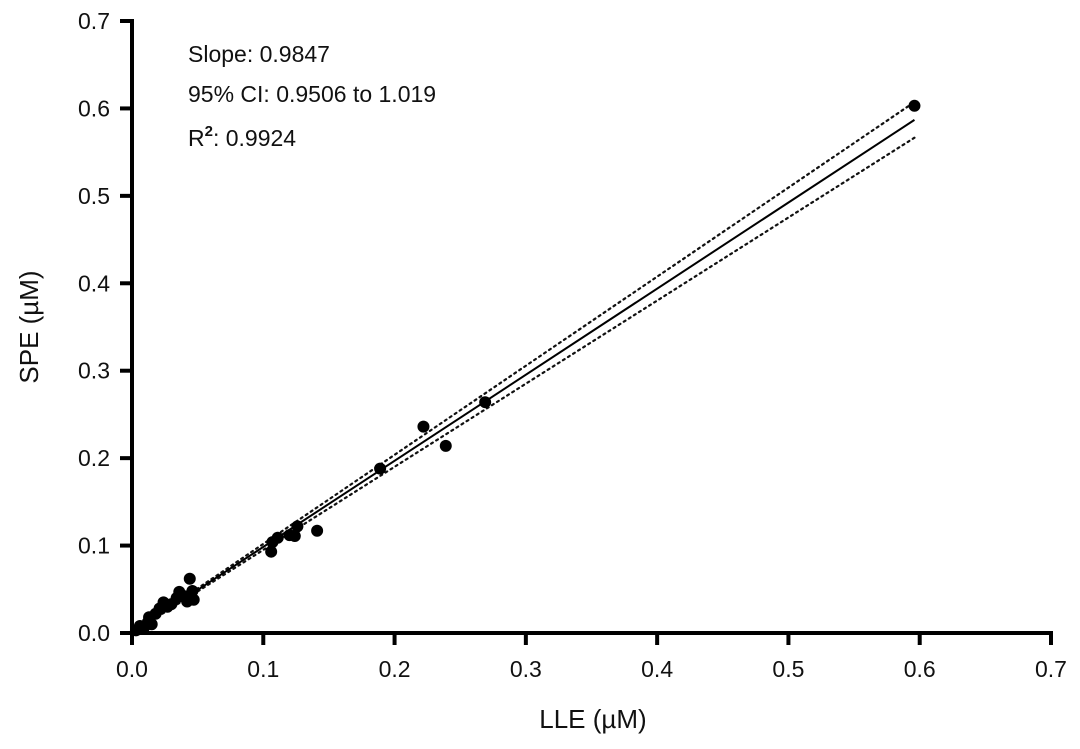 The width and height of the screenshot is (1080, 749). What do you see at coordinates (94, 196) in the screenshot?
I see `y-tick-label: 0.5` at bounding box center [94, 196].